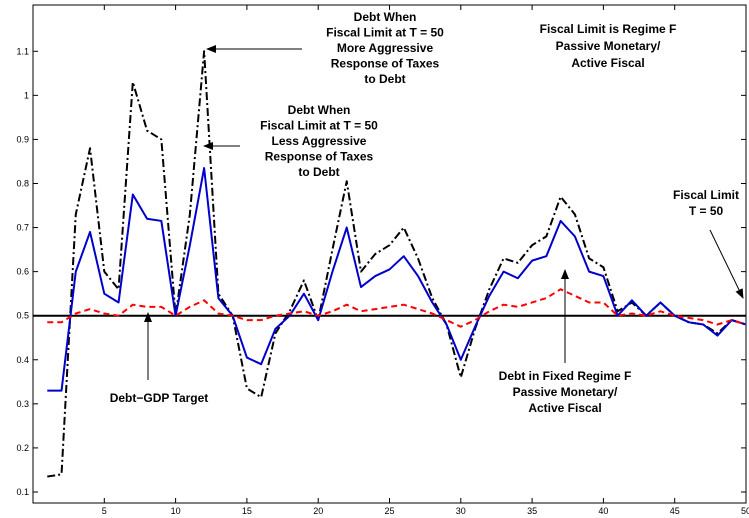 The width and height of the screenshot is (749, 518). I want to click on x-tick-label: 15, so click(247, 511).